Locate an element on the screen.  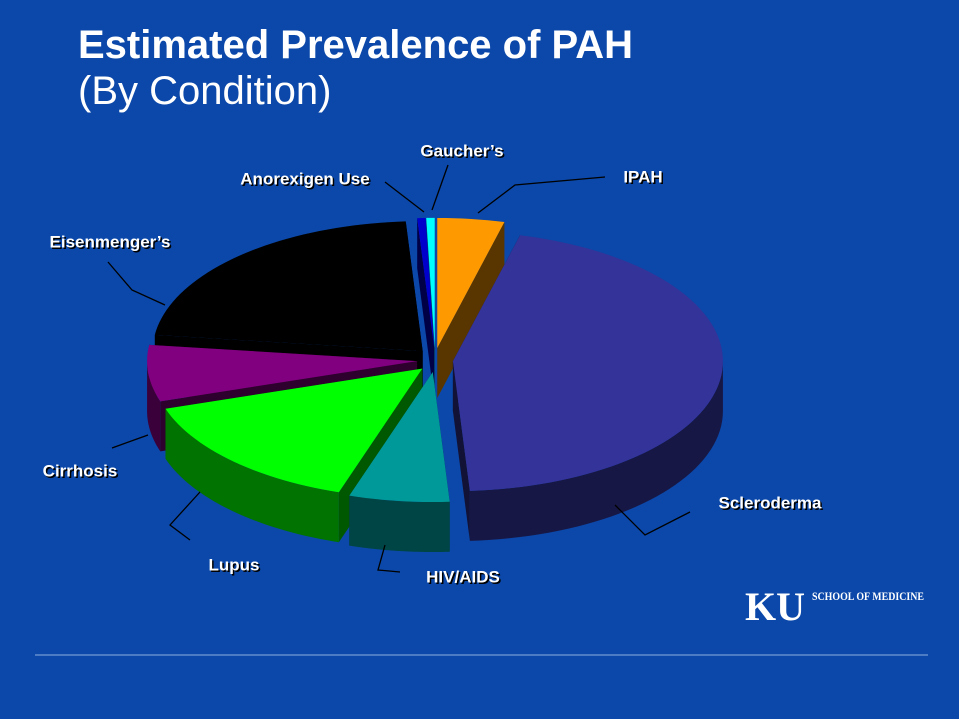
slice-label-shadow: Lupus is located at coordinates (235, 566).